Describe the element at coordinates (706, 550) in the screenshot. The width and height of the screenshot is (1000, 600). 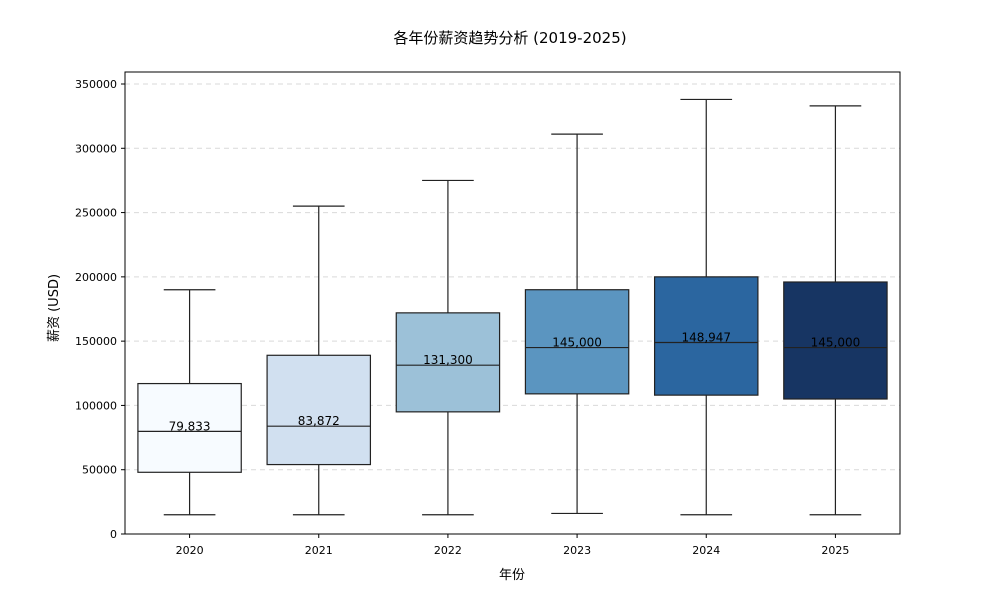
I see `x-tick-label: 2024` at that location.